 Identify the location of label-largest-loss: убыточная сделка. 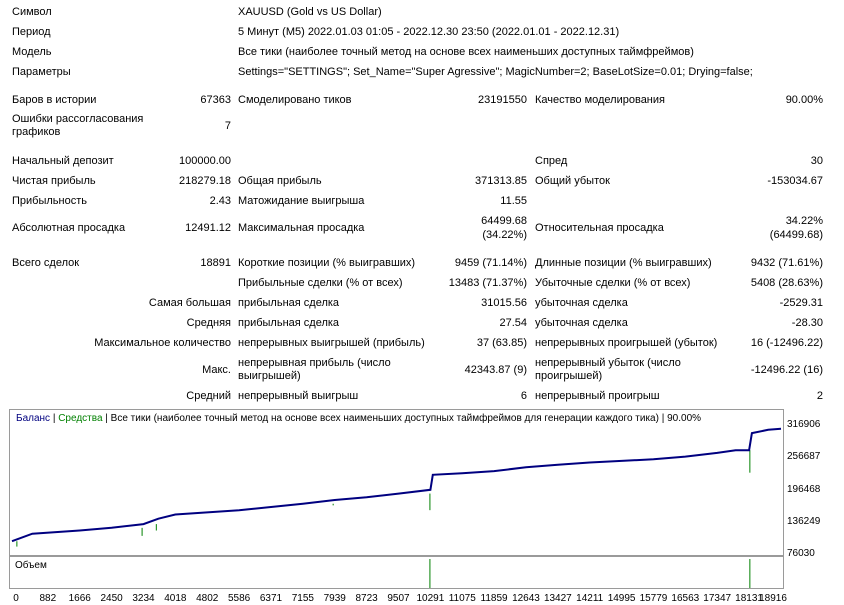
(581, 303).